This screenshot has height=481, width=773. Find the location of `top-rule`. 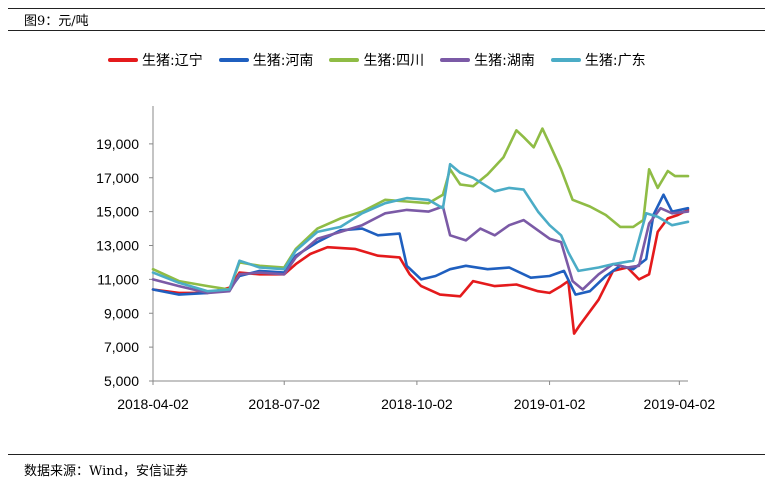

top-rule is located at coordinates (386, 8).